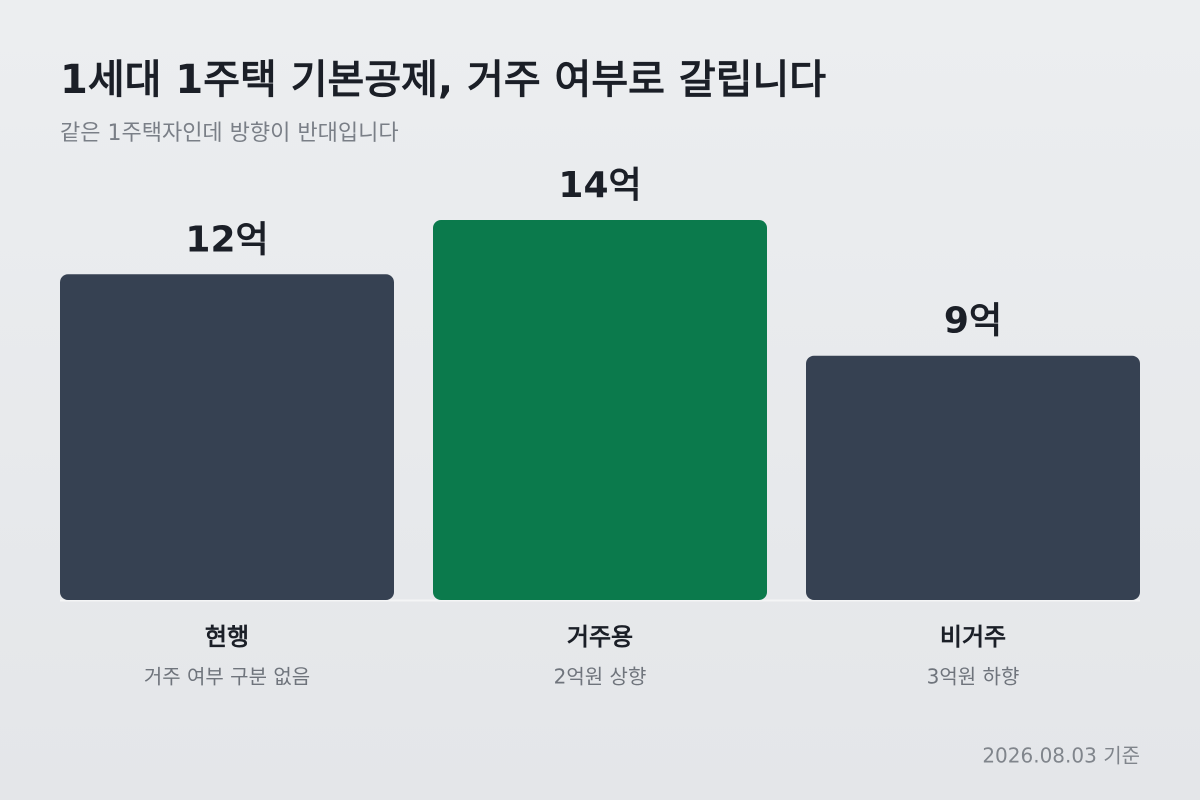  Describe the element at coordinates (229, 133) in the screenshot. I see `chart-subtitle: 같은 1주택자인데 방향이 반대입니다` at that location.